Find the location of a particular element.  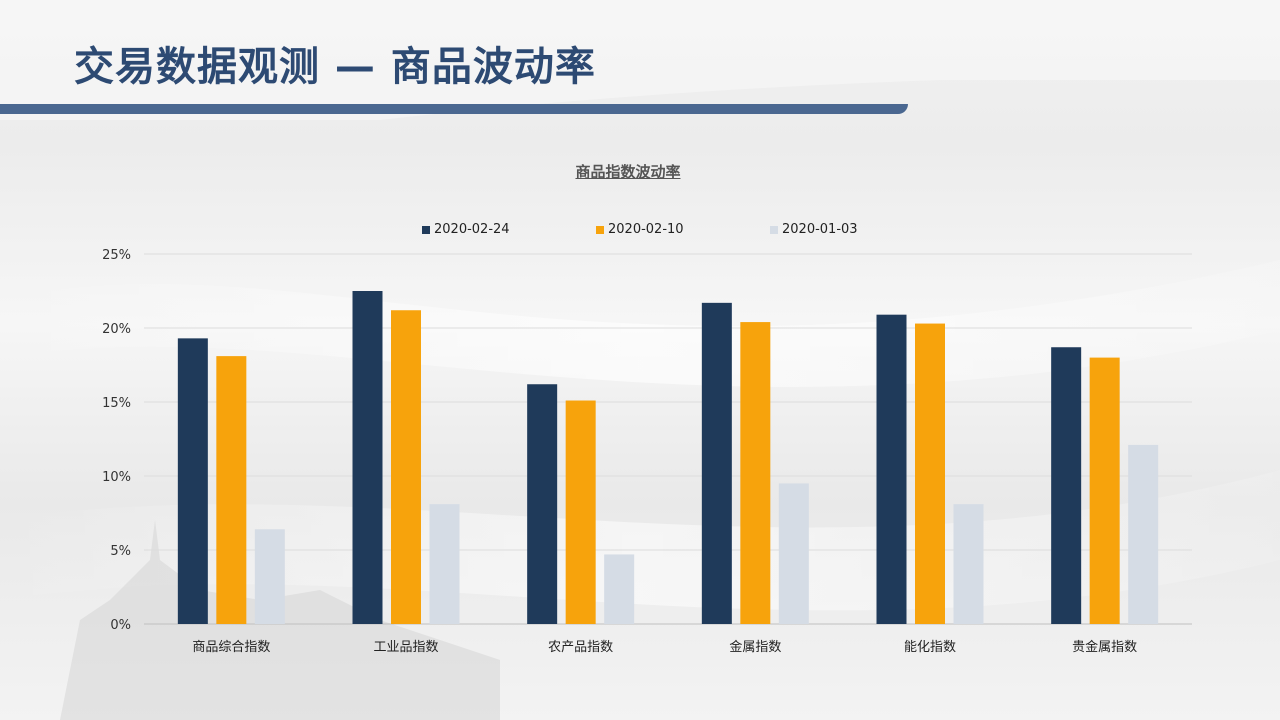

y-tick-label: 15% is located at coordinates (116, 403).